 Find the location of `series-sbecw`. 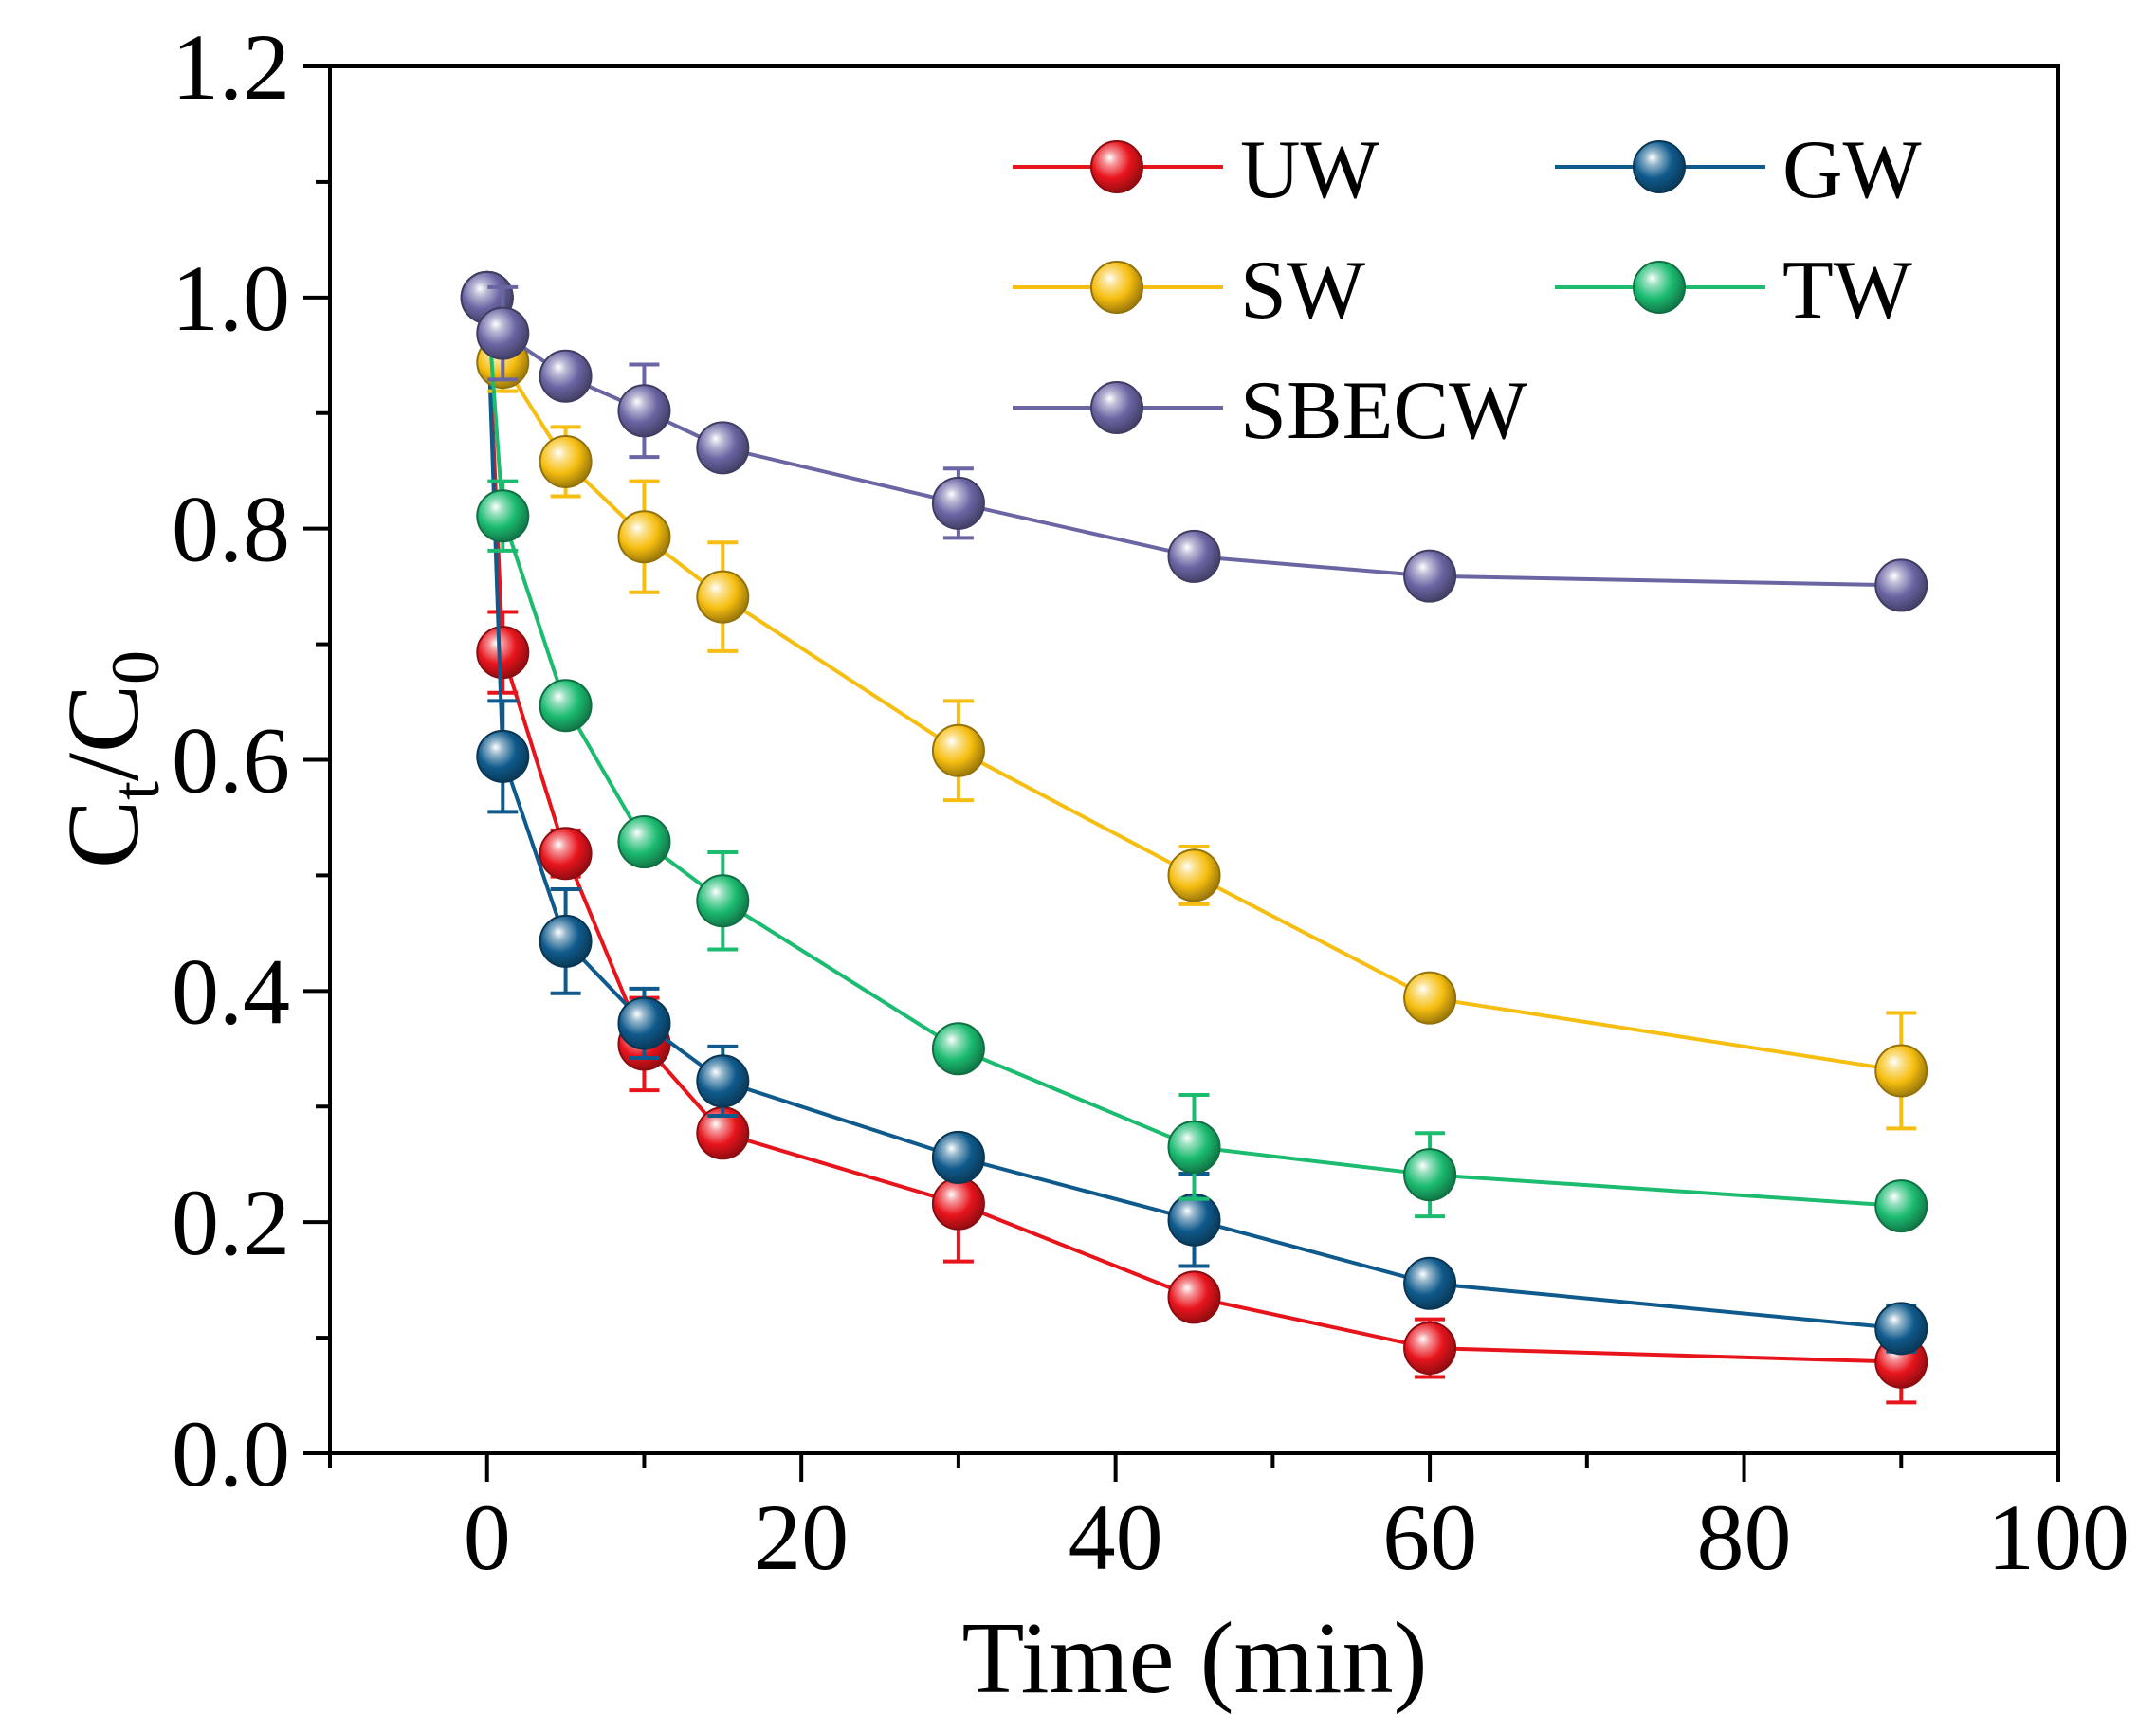

series-sbecw is located at coordinates (1194, 441).